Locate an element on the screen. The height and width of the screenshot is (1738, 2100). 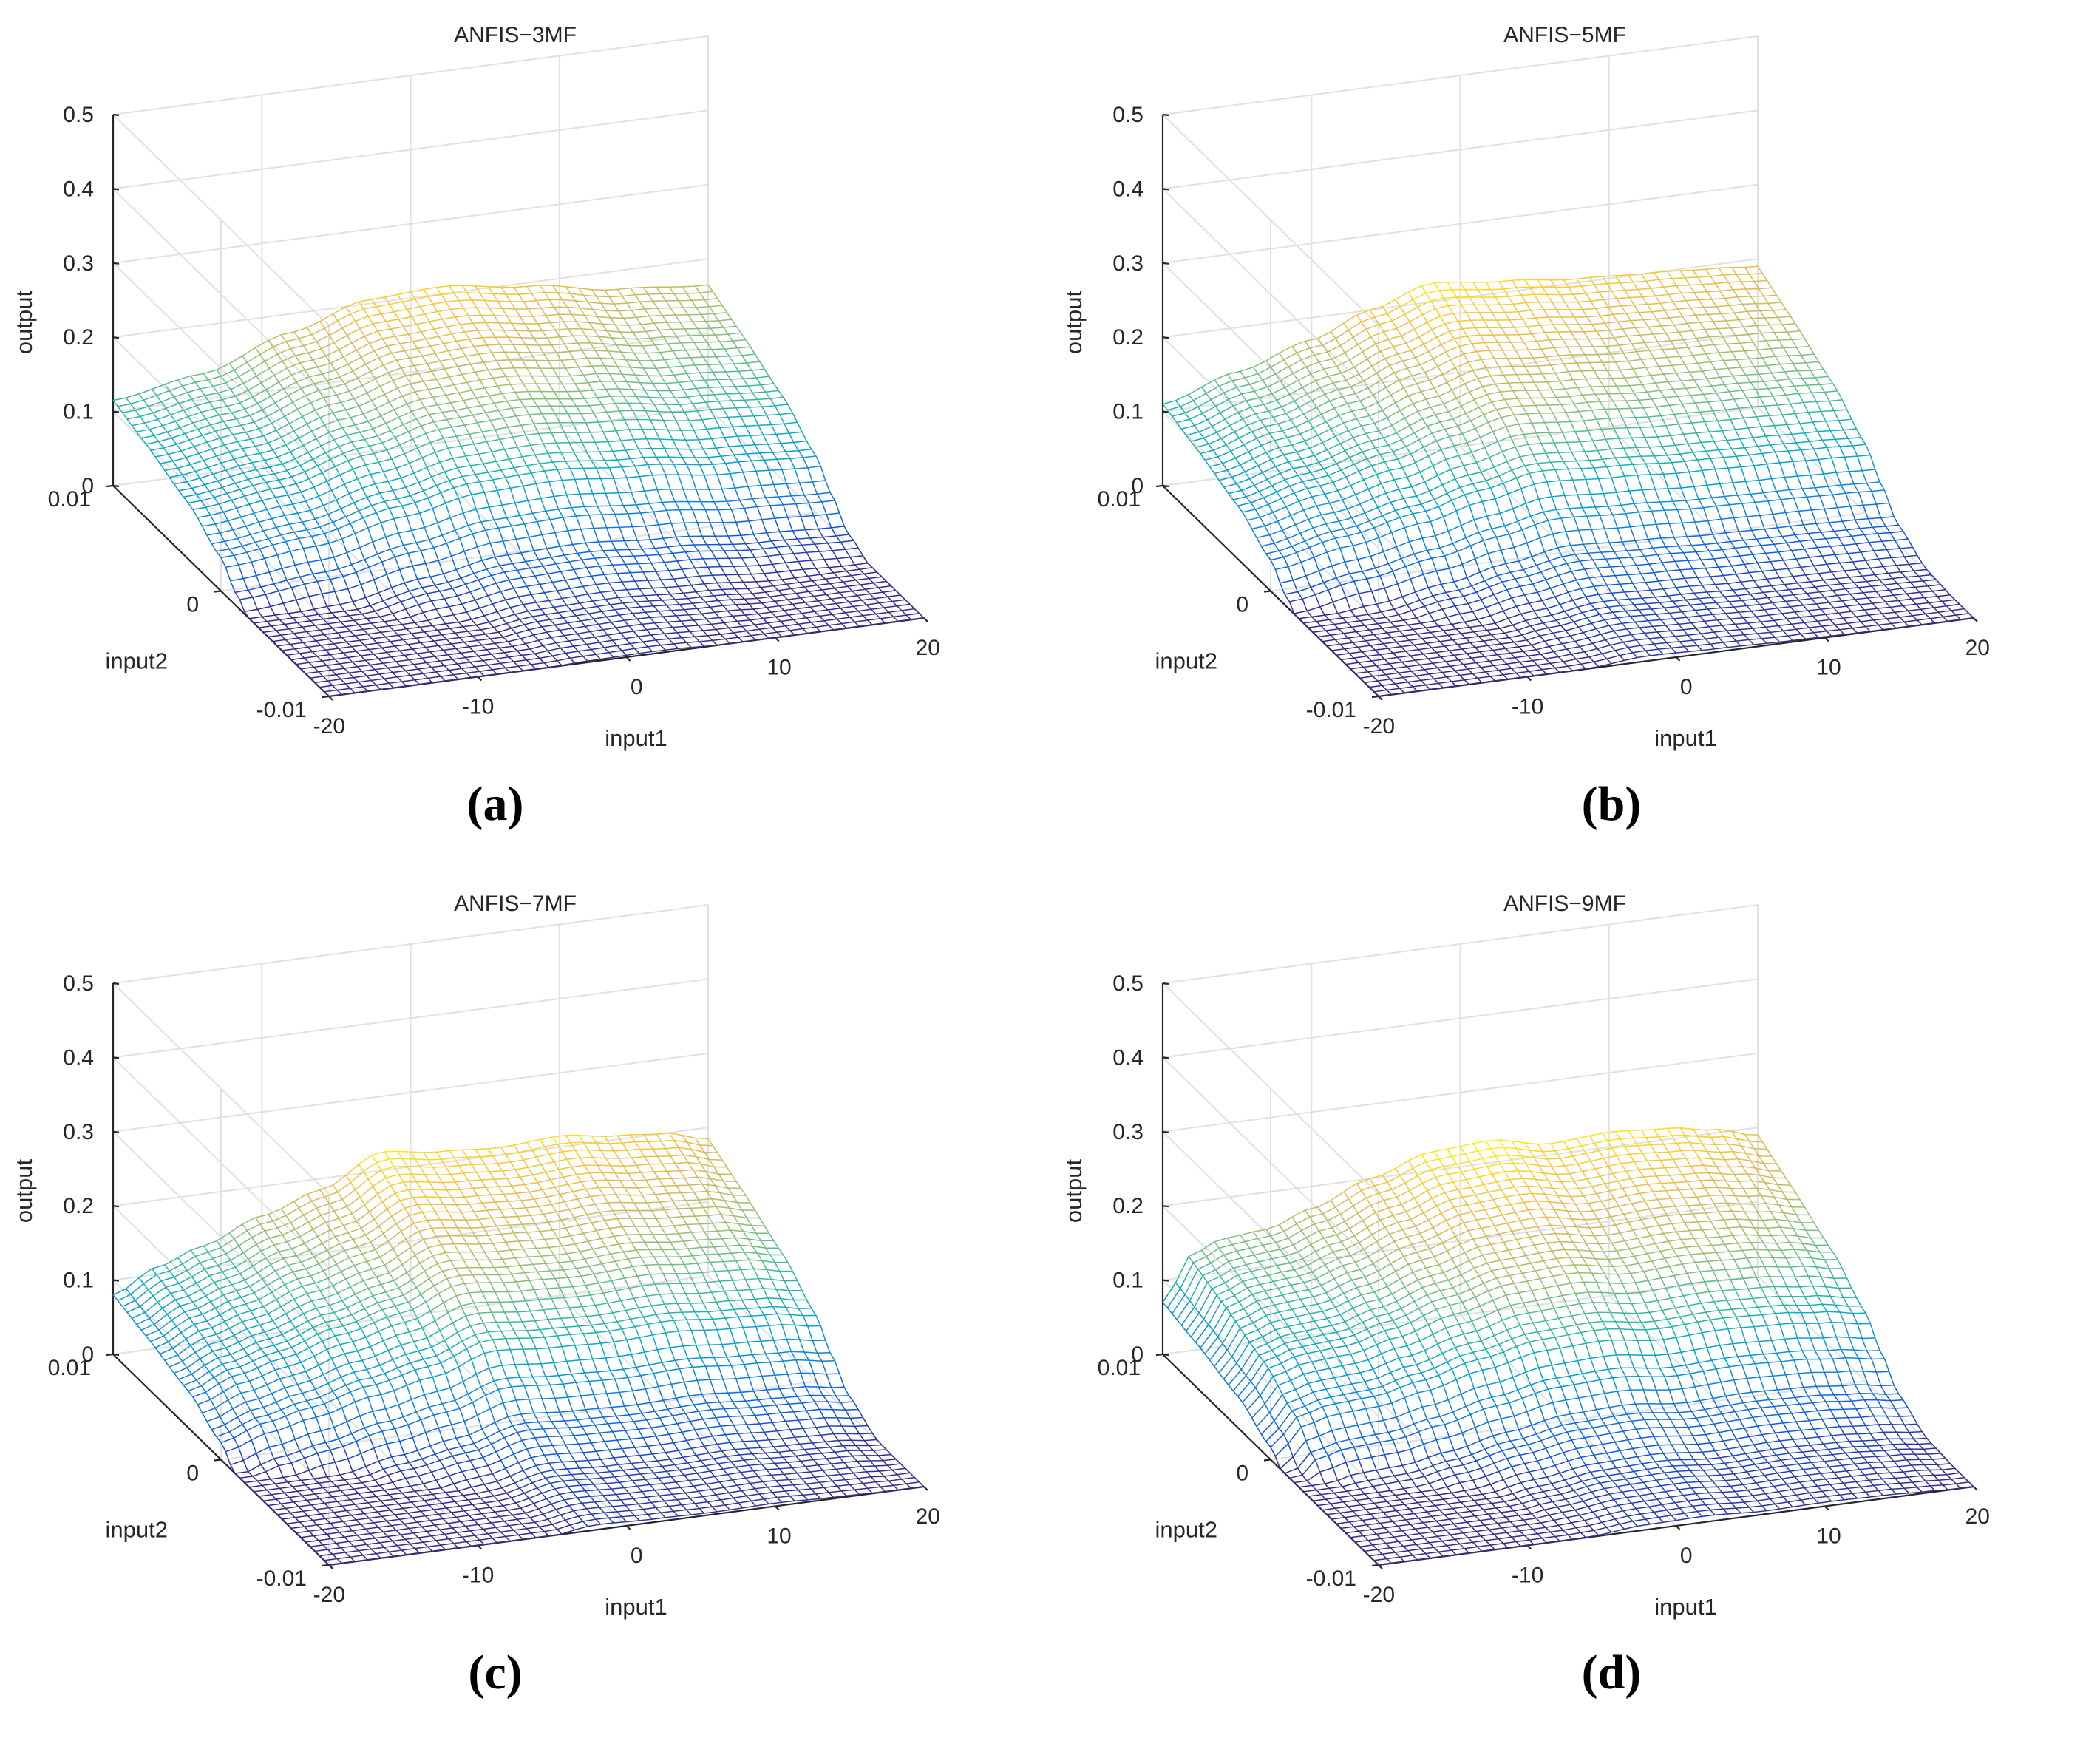
z-tick-mark is located at coordinates (1165, 411).